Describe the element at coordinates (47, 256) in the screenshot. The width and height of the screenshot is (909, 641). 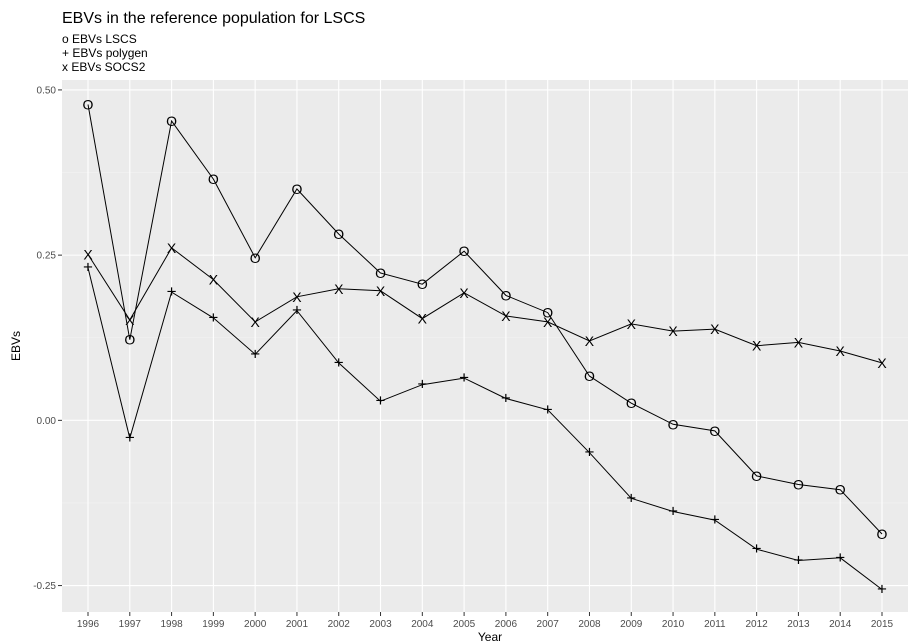
I see `y-tick-label: 0.25` at that location.